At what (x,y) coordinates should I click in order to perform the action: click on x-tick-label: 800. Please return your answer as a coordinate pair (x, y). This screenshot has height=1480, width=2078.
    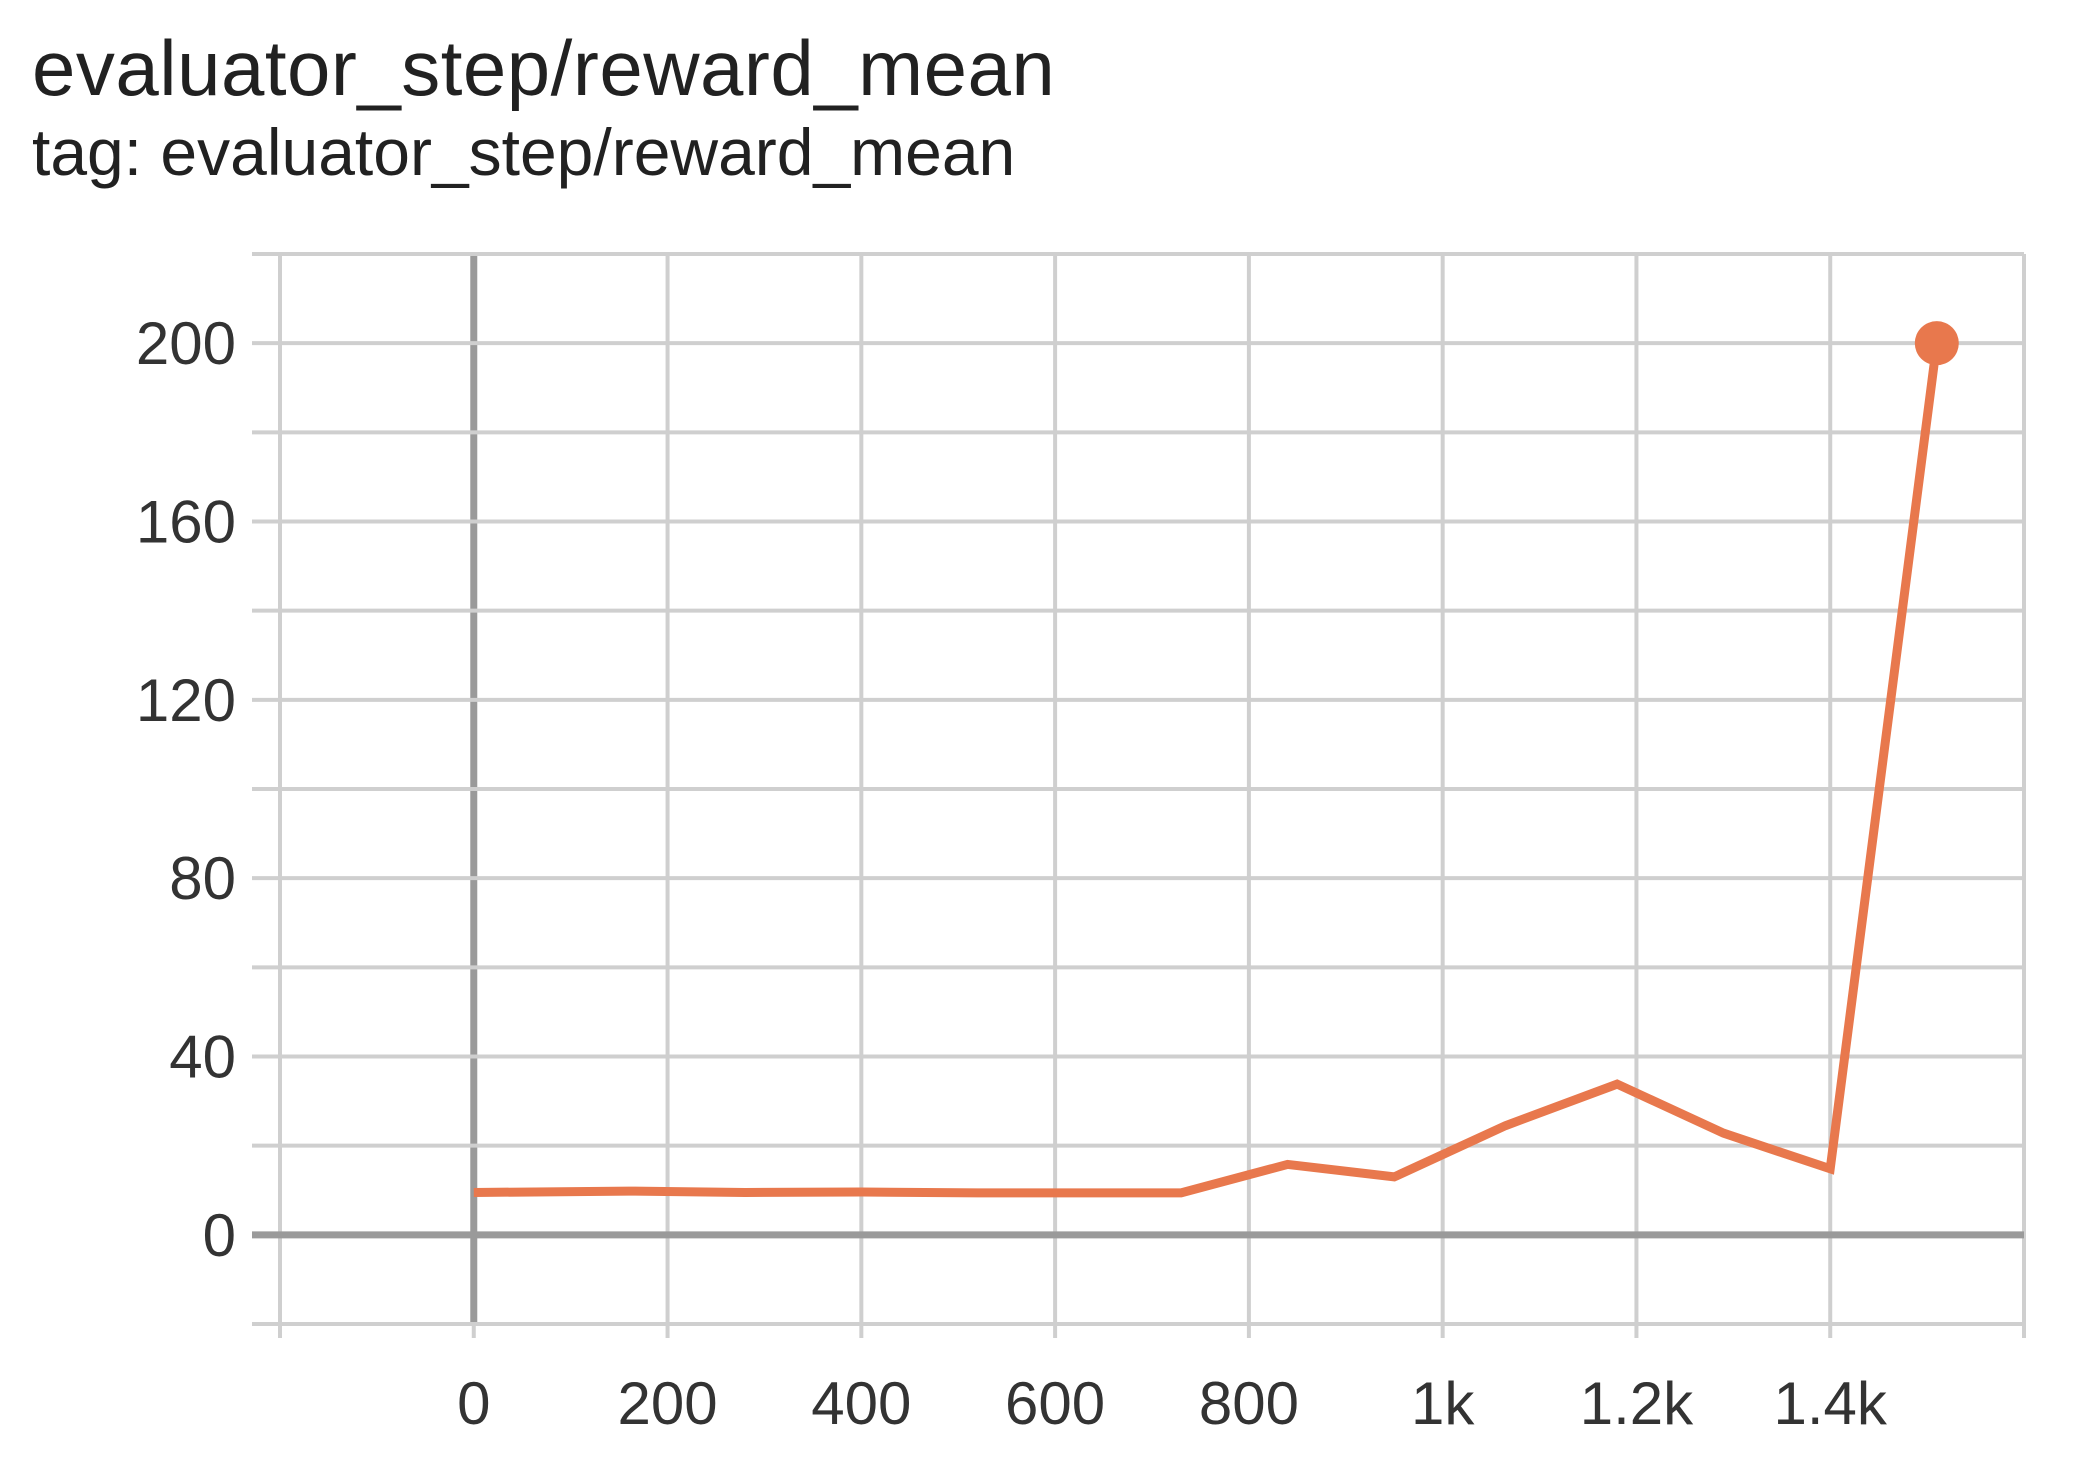
    Looking at the image, I should click on (1249, 1403).